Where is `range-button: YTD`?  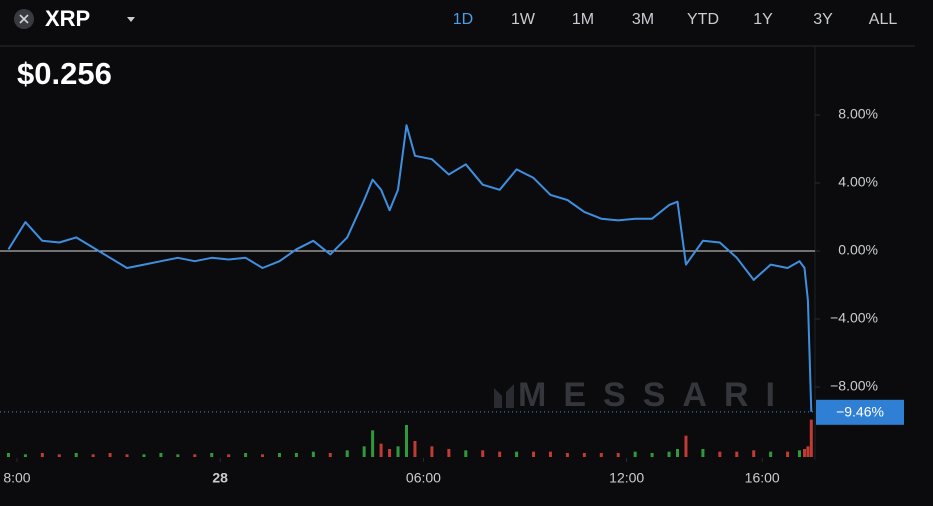
range-button: YTD is located at coordinates (703, 19).